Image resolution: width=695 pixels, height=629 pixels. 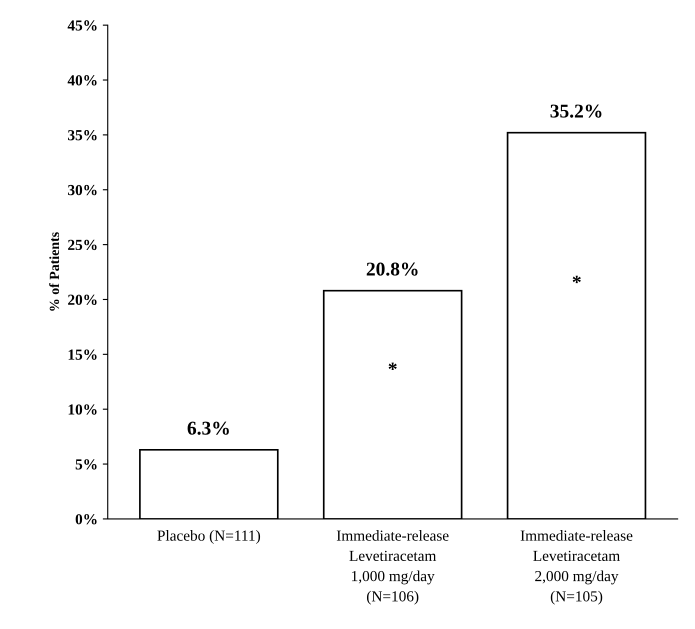 I want to click on y-tick-label: 45%, so click(x=82, y=25).